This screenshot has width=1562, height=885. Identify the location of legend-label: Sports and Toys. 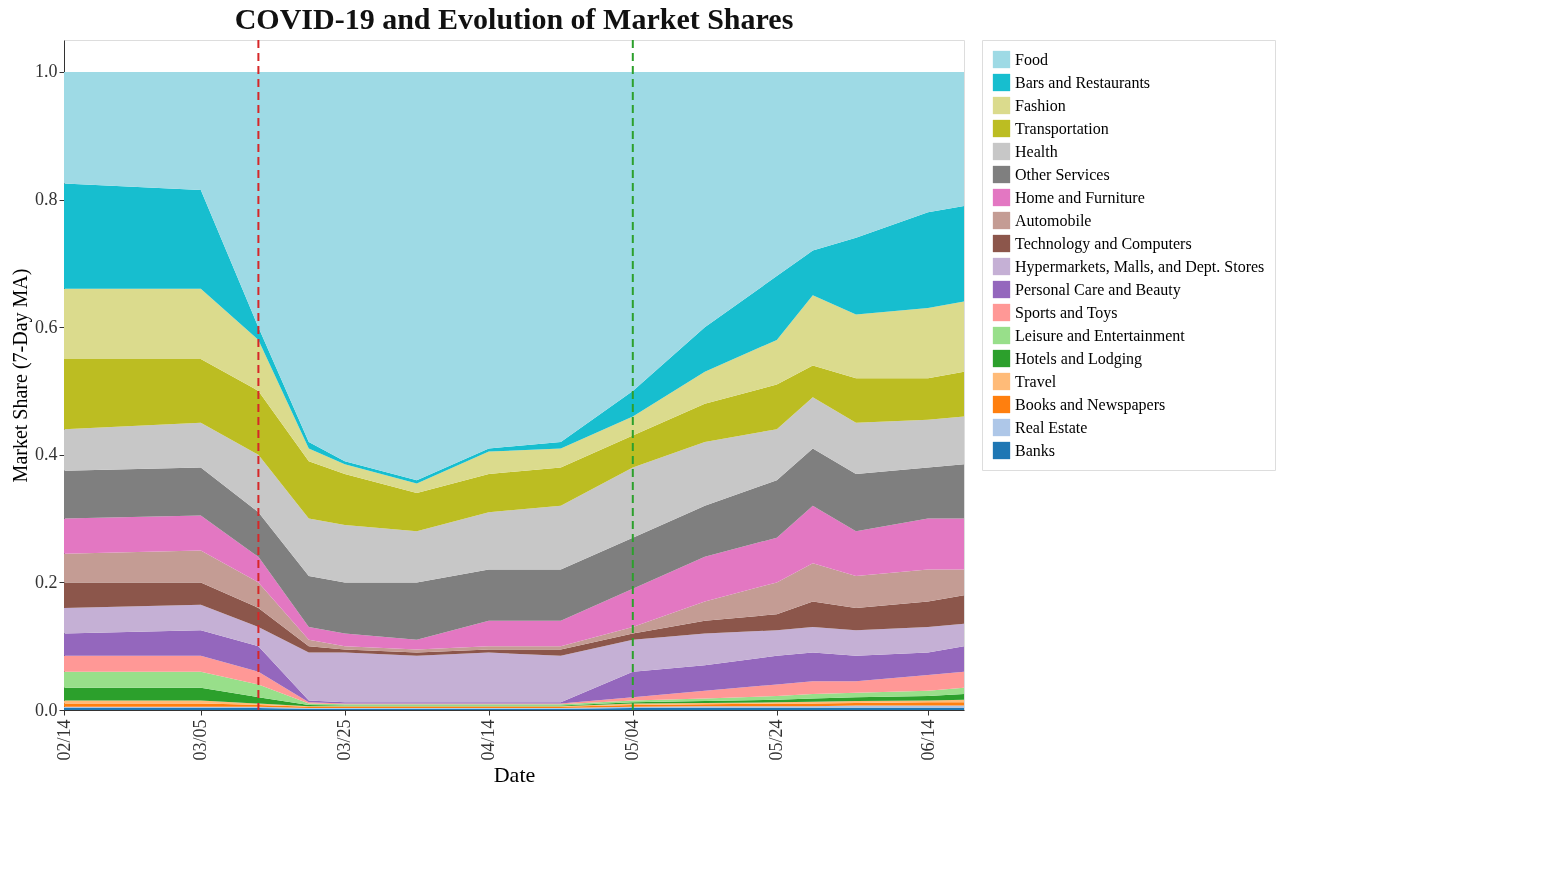
(1066, 312).